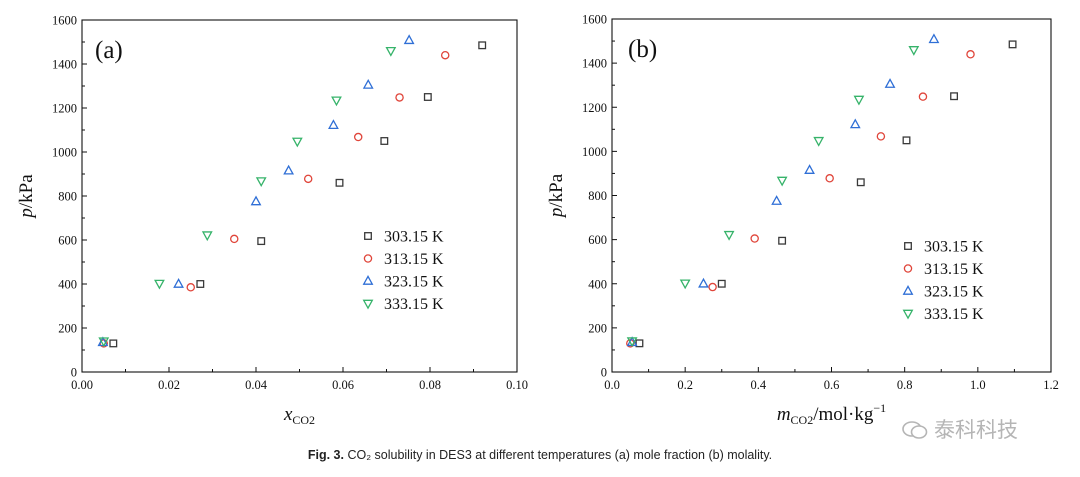 The width and height of the screenshot is (1080, 477). Describe the element at coordinates (67, 241) in the screenshot. I see `y-tick-label: 600` at that location.